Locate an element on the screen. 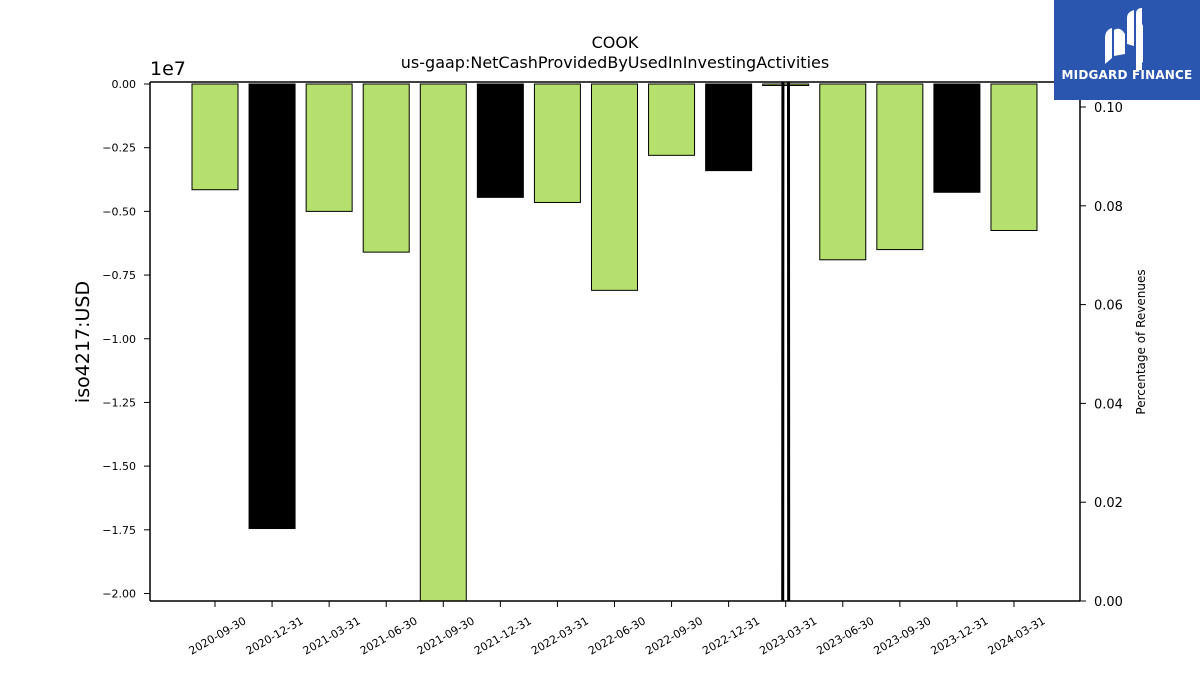  y-tick-label: −1.75 is located at coordinates (119, 530).